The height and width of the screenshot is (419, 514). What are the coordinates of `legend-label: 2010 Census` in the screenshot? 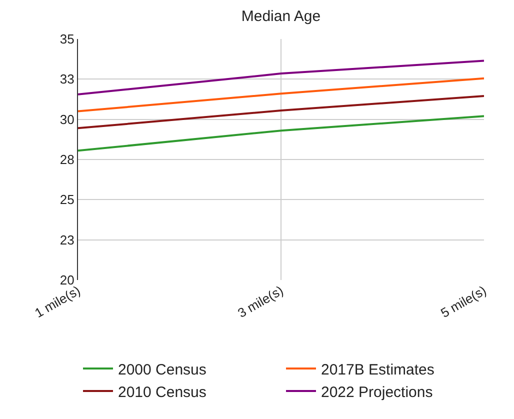 It's located at (162, 392).